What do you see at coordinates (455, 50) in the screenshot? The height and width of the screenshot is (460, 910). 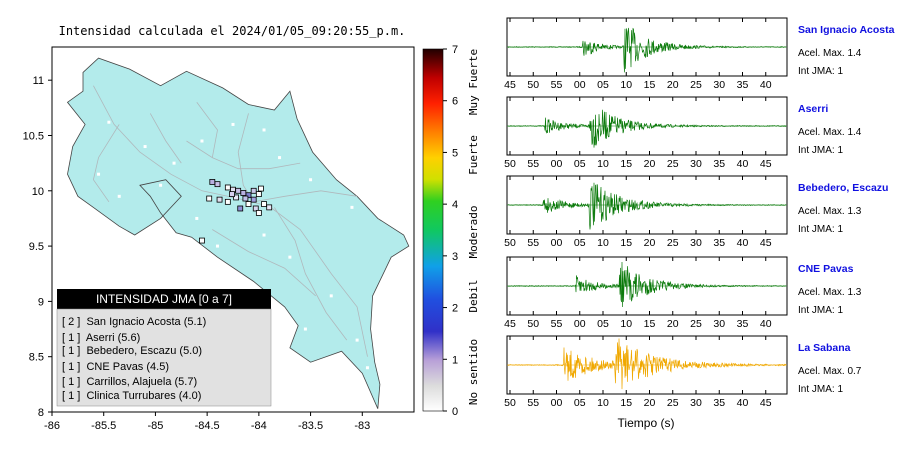 I see `colorbar-tick-label: 7` at bounding box center [455, 50].